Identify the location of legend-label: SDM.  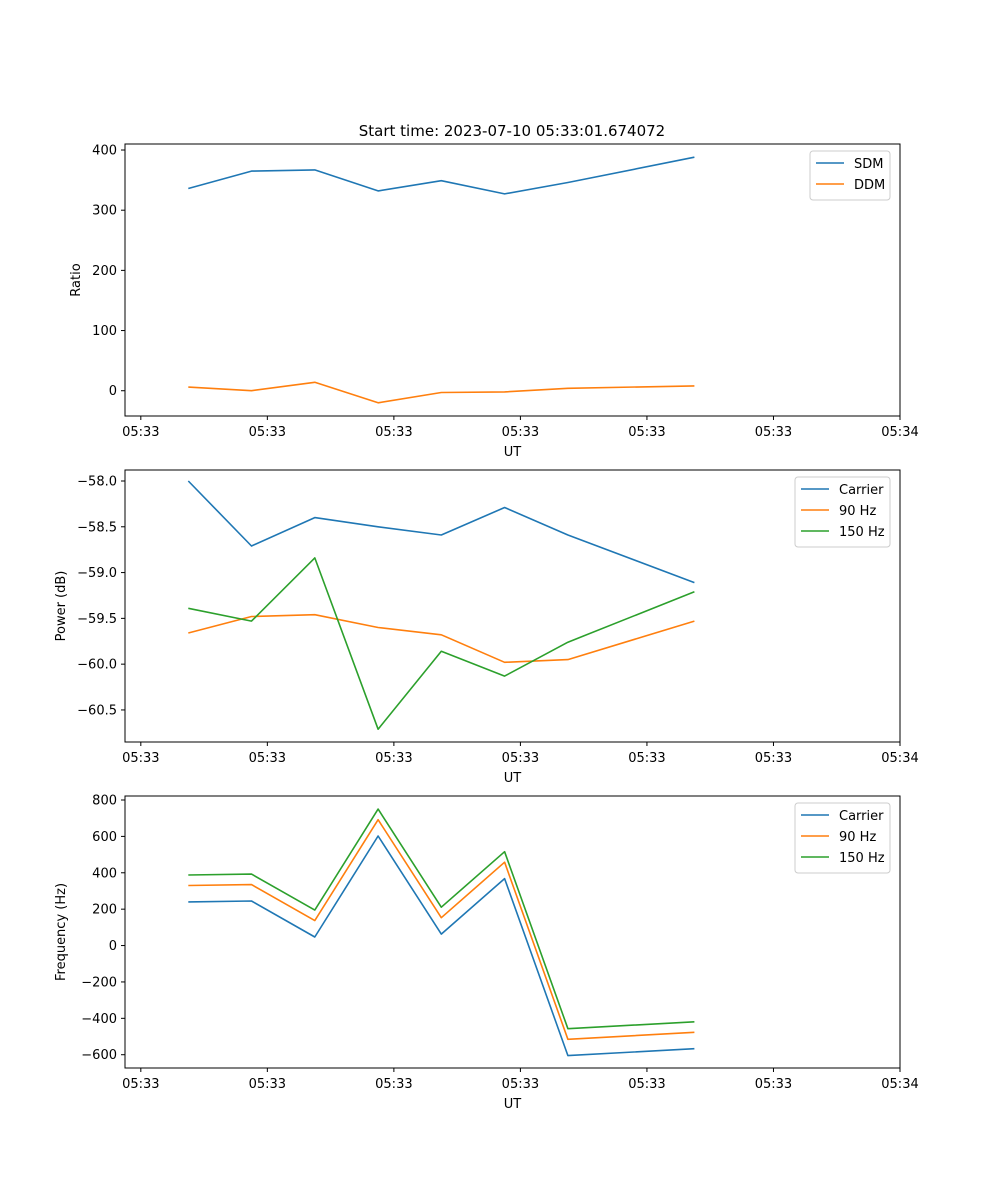
(868, 164).